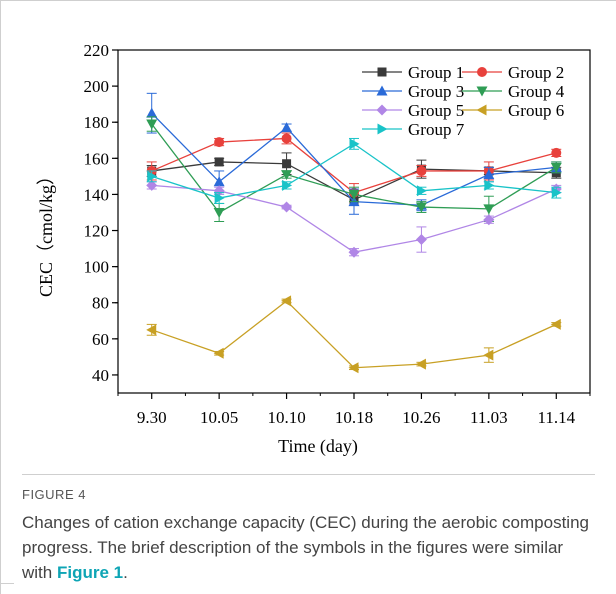 Image resolution: width=616 pixels, height=594 pixels. I want to click on caption-end: ., so click(125, 572).